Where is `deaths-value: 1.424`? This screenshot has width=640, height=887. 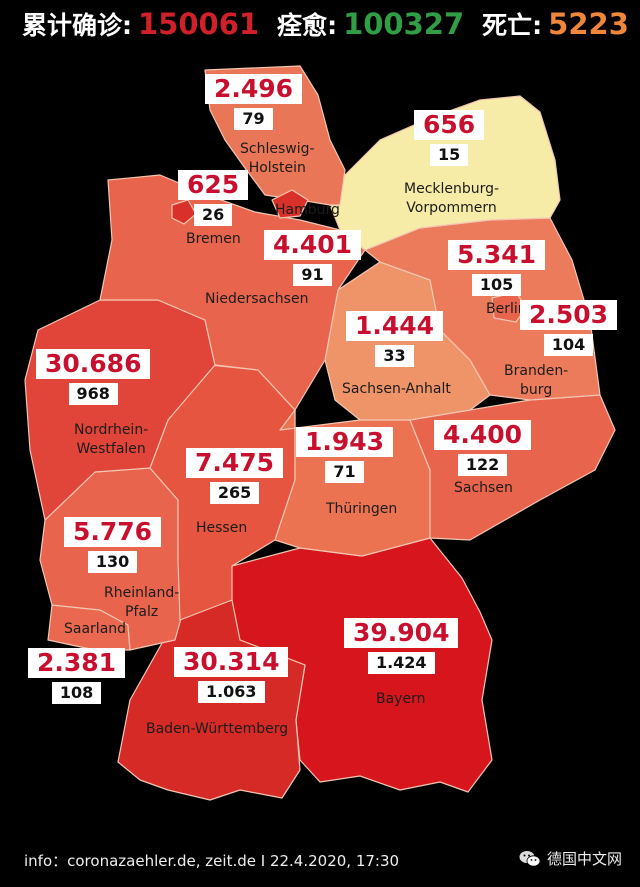
deaths-value: 1.424 is located at coordinates (401, 663).